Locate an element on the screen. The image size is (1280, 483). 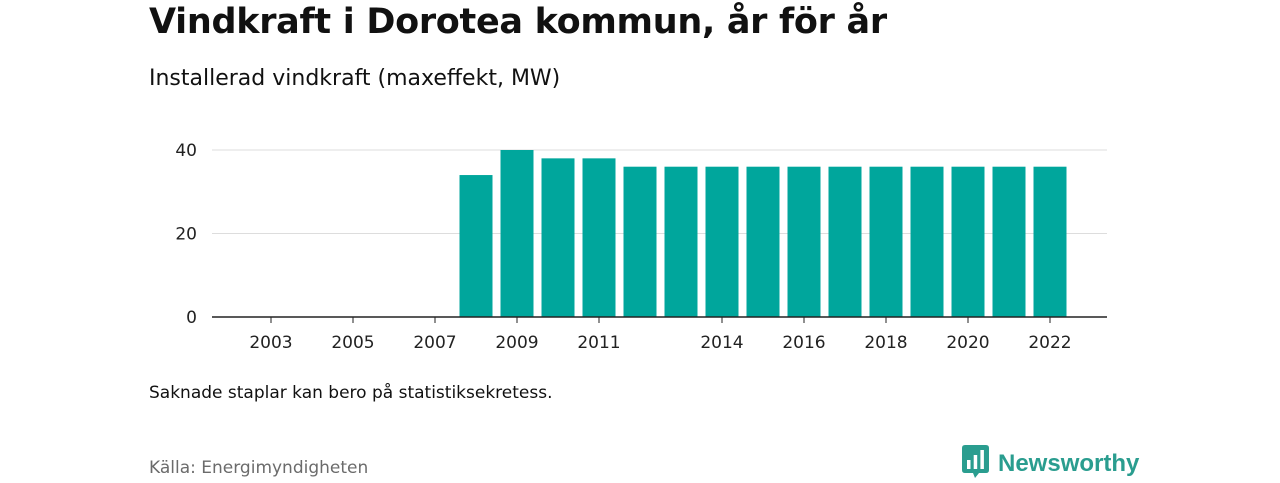
bar-2022 is located at coordinates (1050, 241).